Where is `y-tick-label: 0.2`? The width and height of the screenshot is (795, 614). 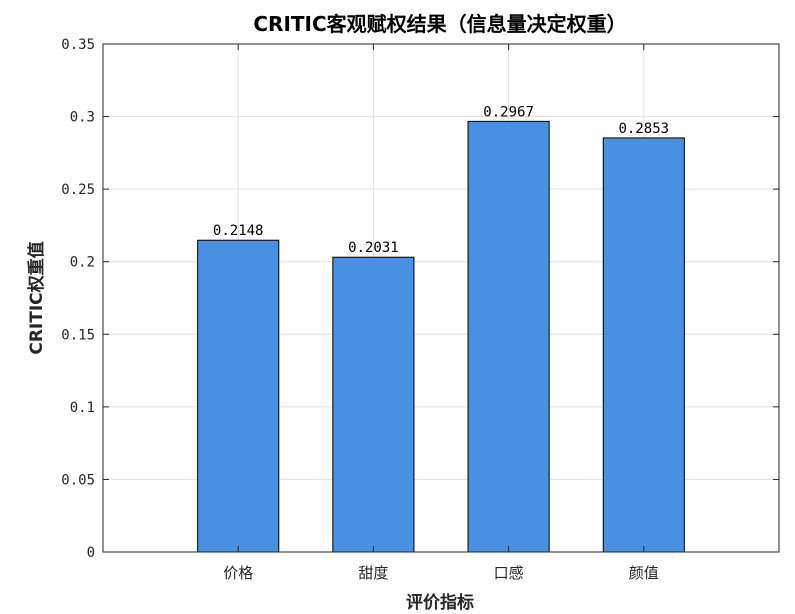 y-tick-label: 0.2 is located at coordinates (82, 263).